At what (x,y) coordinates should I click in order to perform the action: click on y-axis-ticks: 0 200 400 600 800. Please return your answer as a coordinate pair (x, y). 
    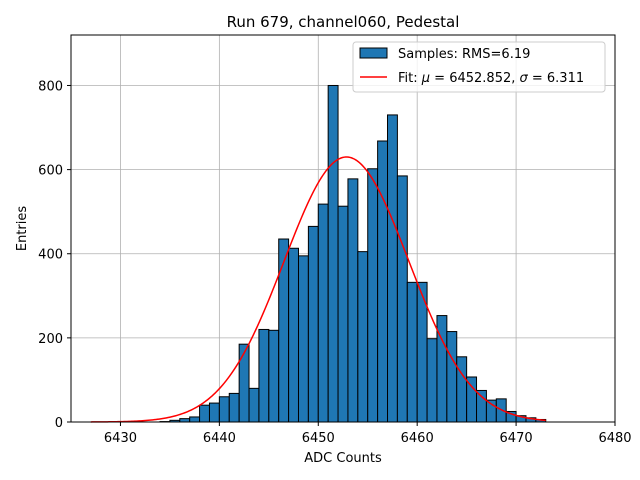
    Looking at the image, I should click on (54, 255).